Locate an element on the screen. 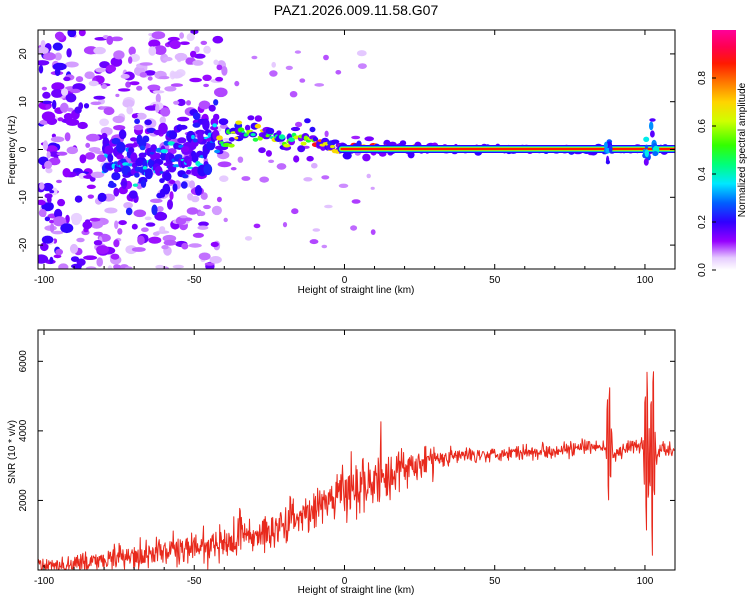 Image resolution: width=750 pixels, height=600 pixels. x-tick-label: 50 is located at coordinates (495, 280).